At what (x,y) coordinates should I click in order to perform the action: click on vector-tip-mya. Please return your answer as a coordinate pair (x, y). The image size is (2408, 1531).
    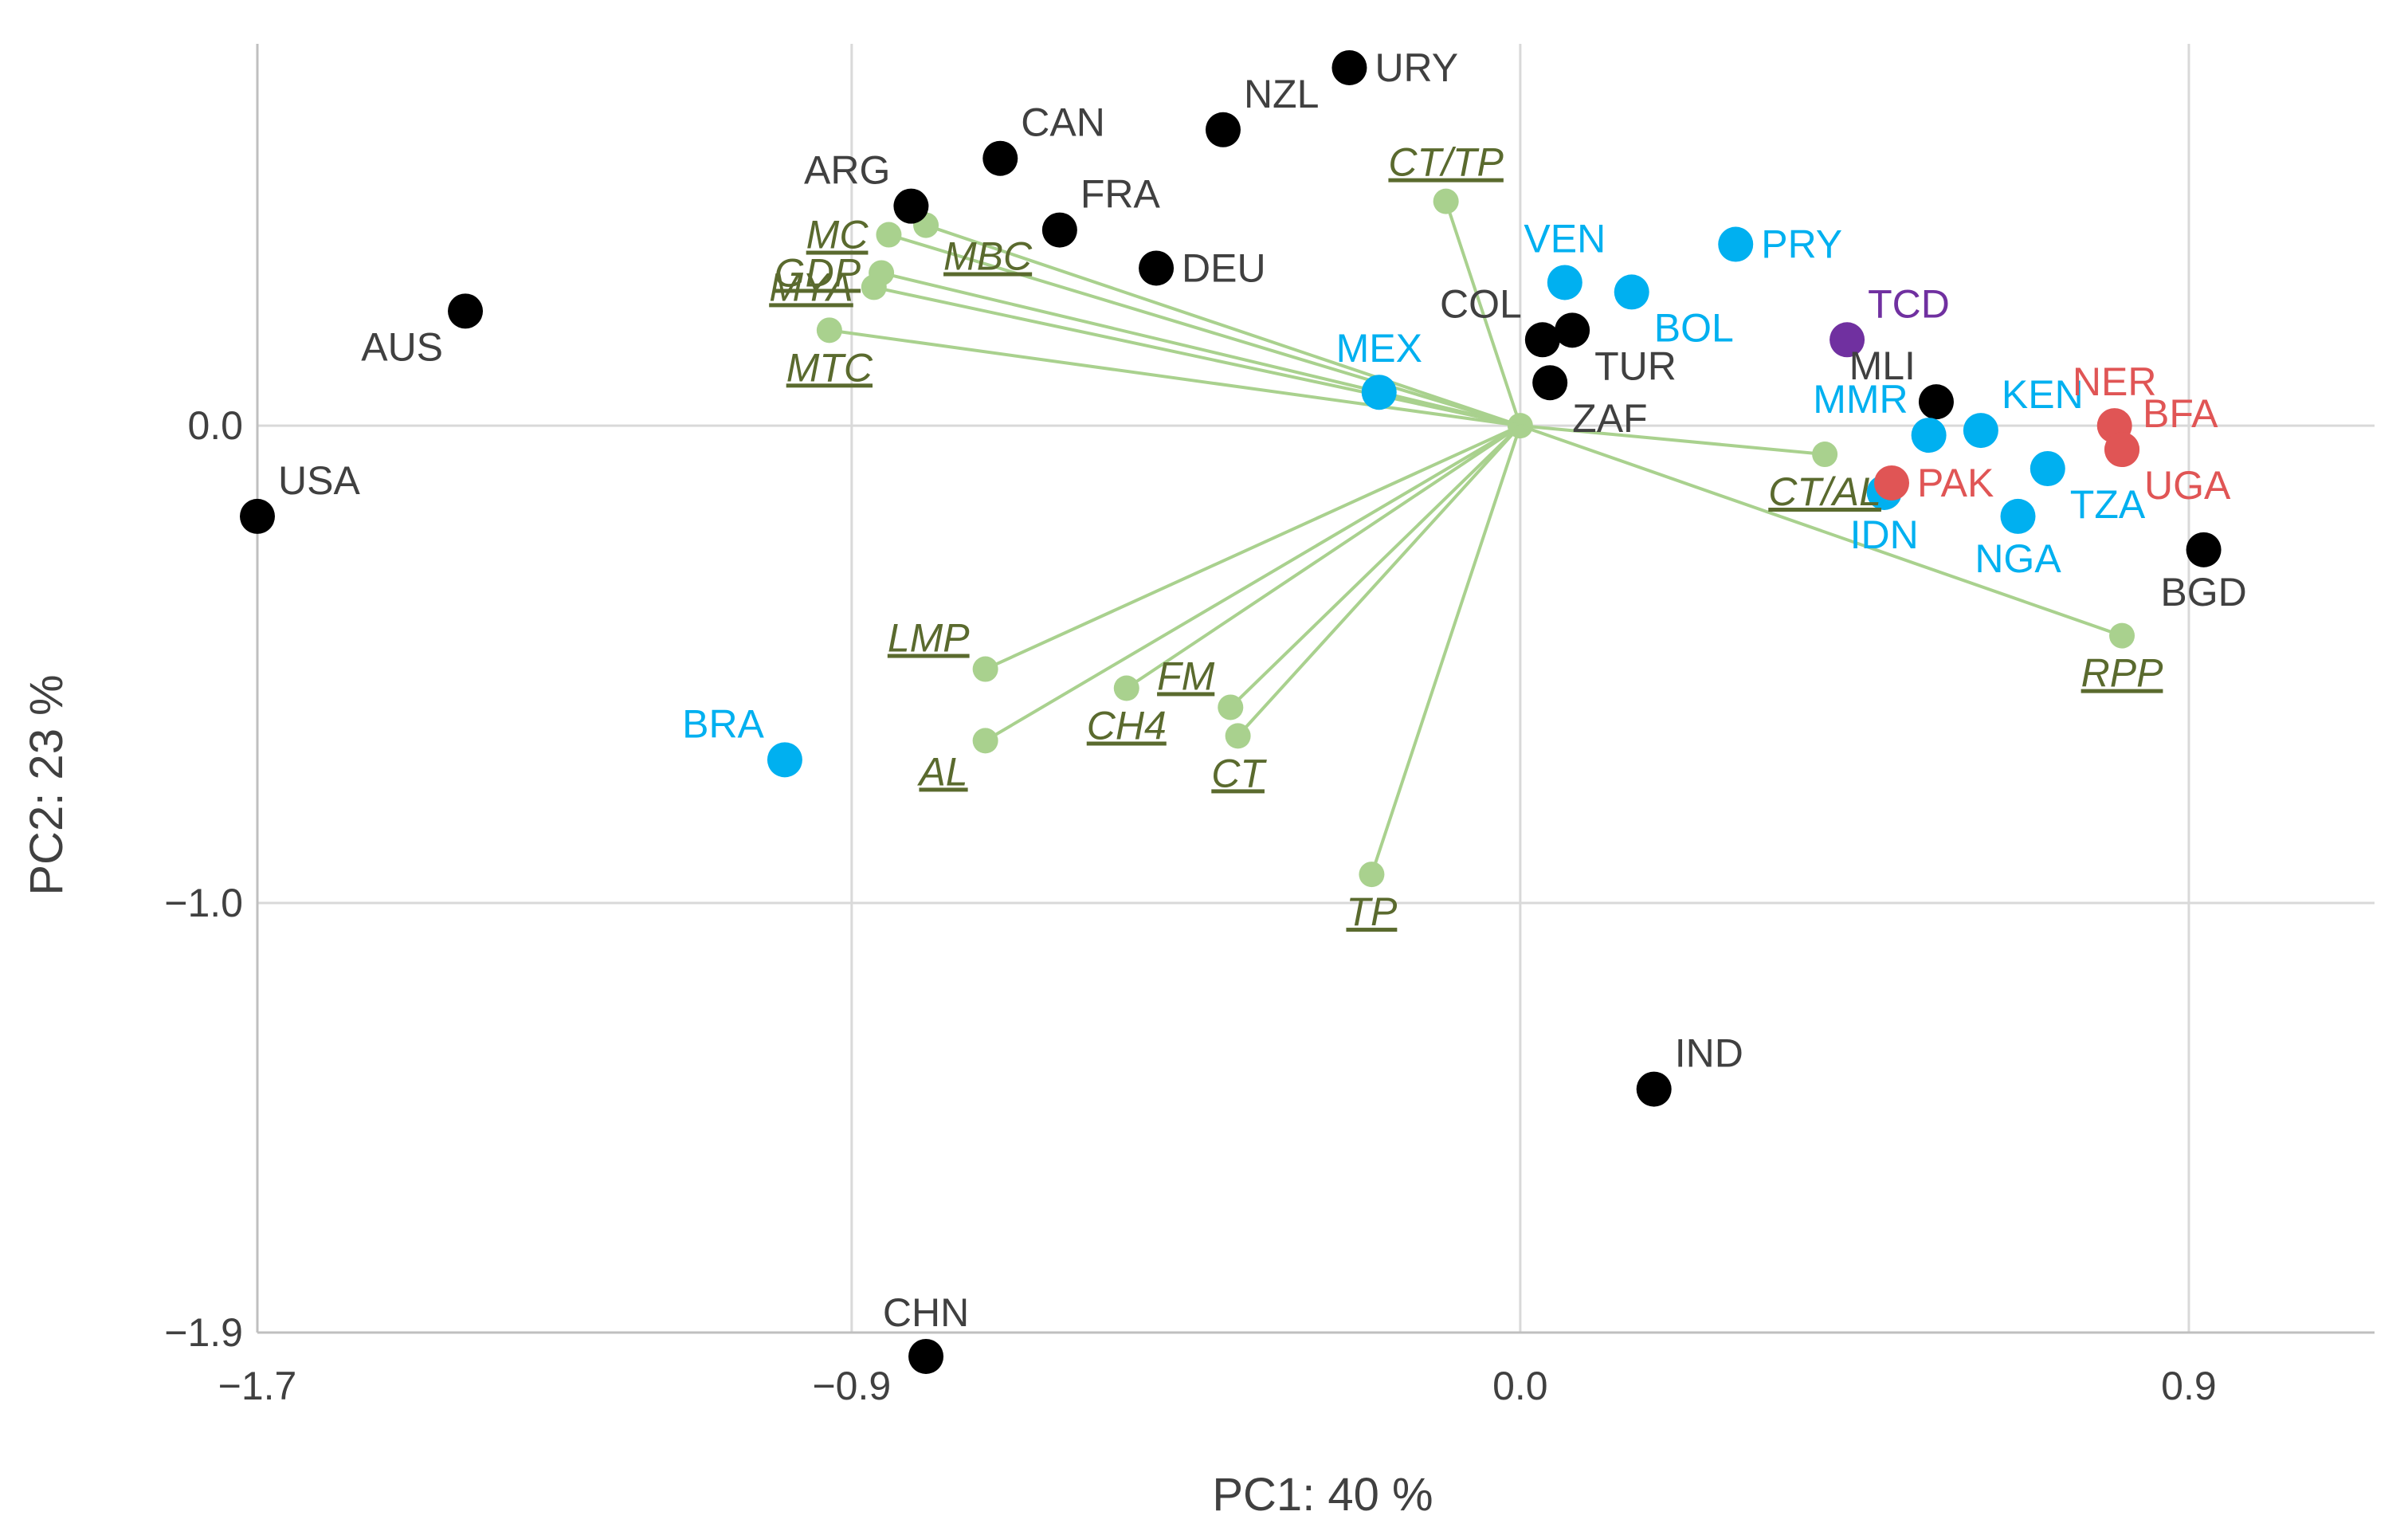
    Looking at the image, I should click on (874, 287).